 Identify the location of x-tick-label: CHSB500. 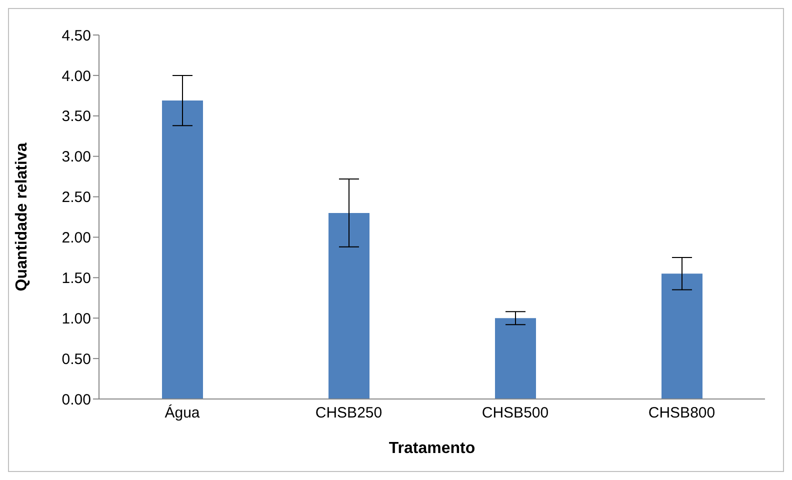
(515, 413).